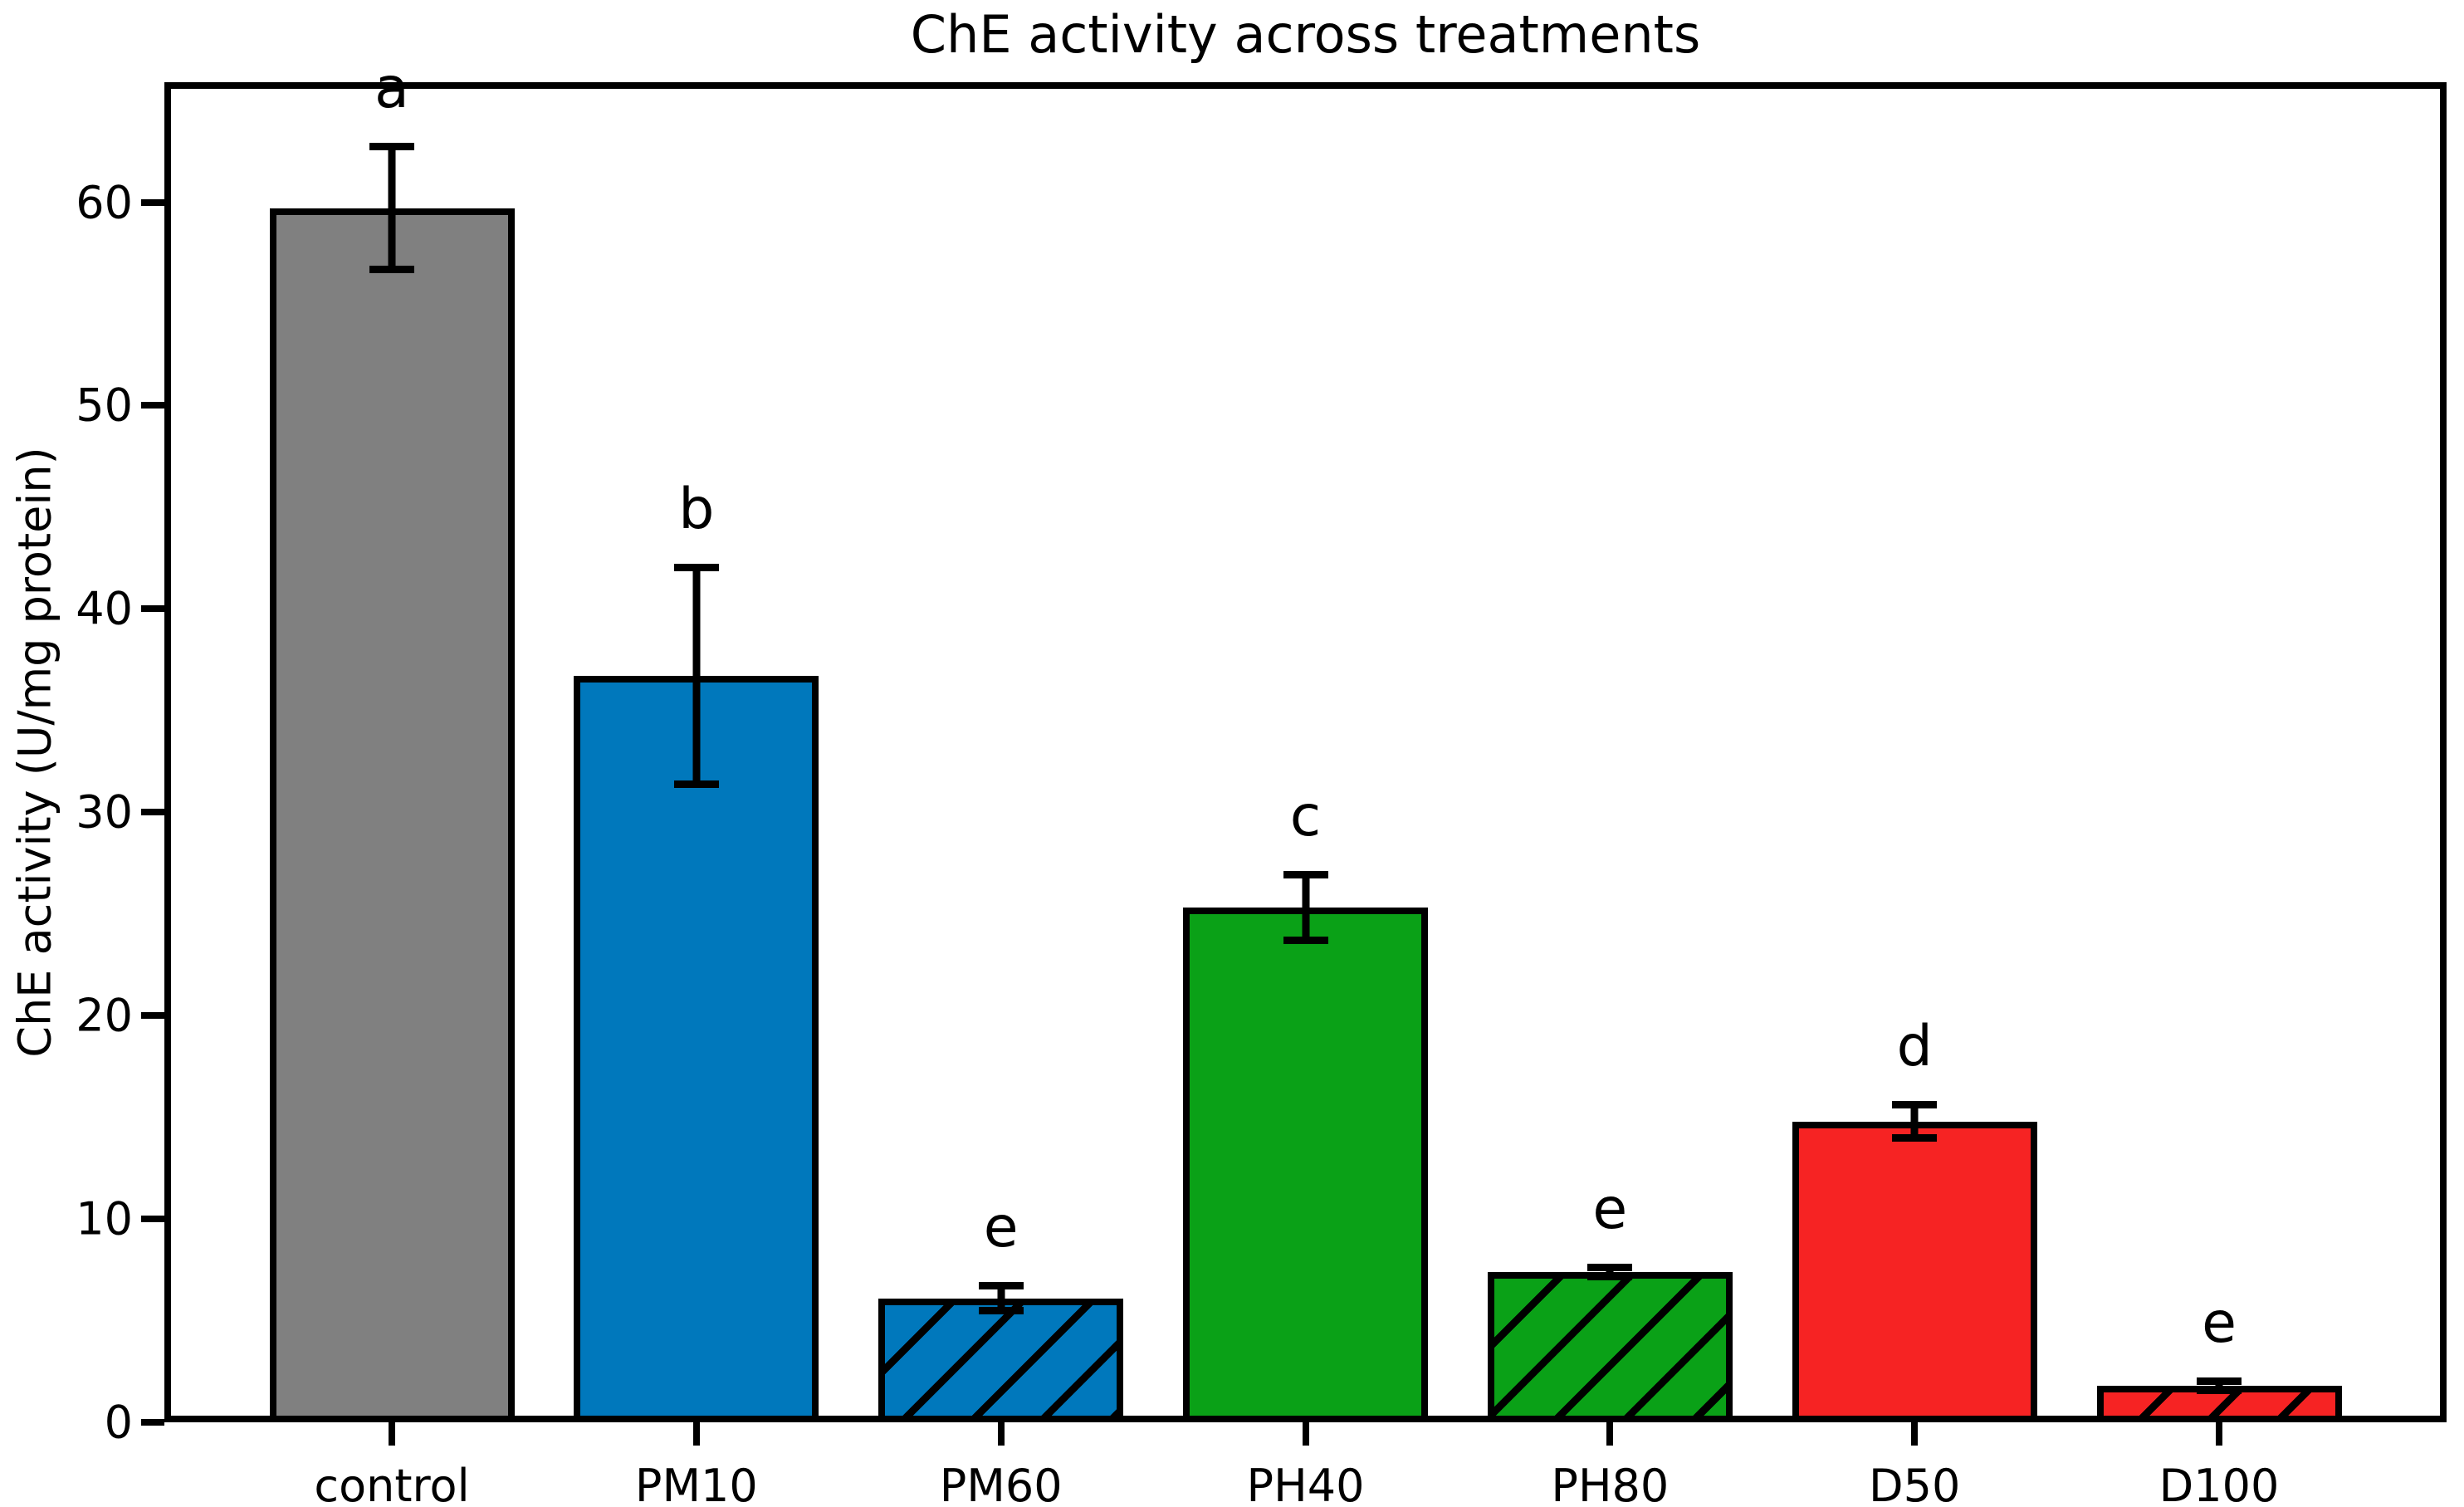 This screenshot has height=1507, width=2464. Describe the element at coordinates (2219, 1483) in the screenshot. I see `x-tick-label-D100: D100` at that location.